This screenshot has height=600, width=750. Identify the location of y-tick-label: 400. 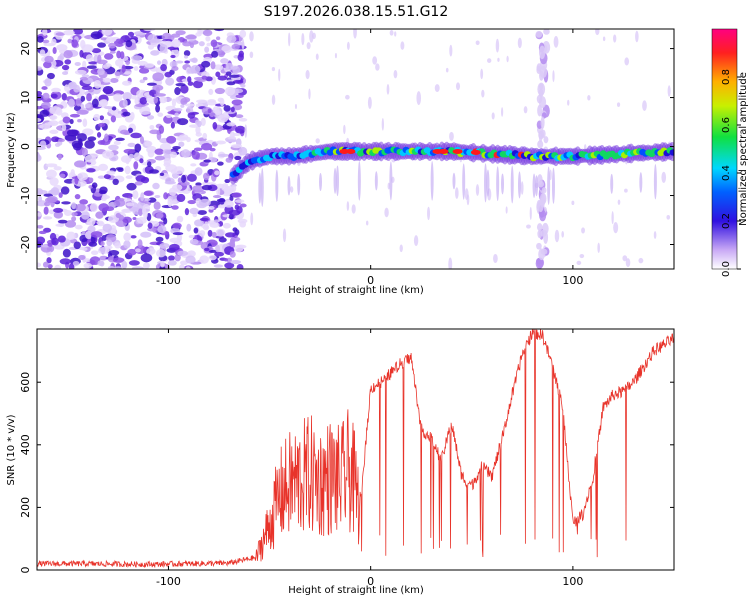
(25, 444).